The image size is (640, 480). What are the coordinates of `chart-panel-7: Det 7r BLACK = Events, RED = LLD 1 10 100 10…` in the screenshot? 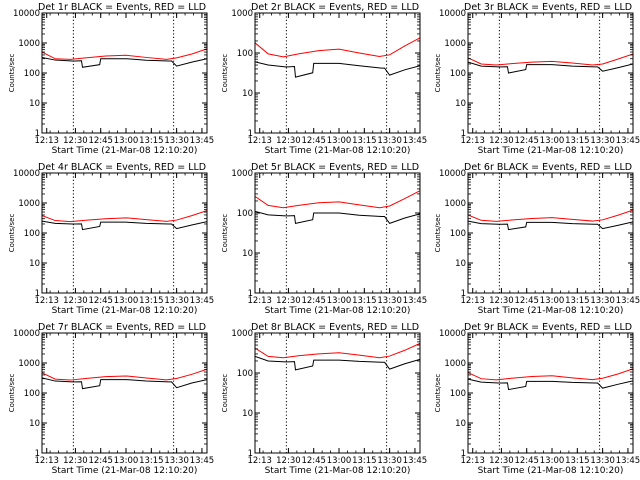 It's located at (111, 399).